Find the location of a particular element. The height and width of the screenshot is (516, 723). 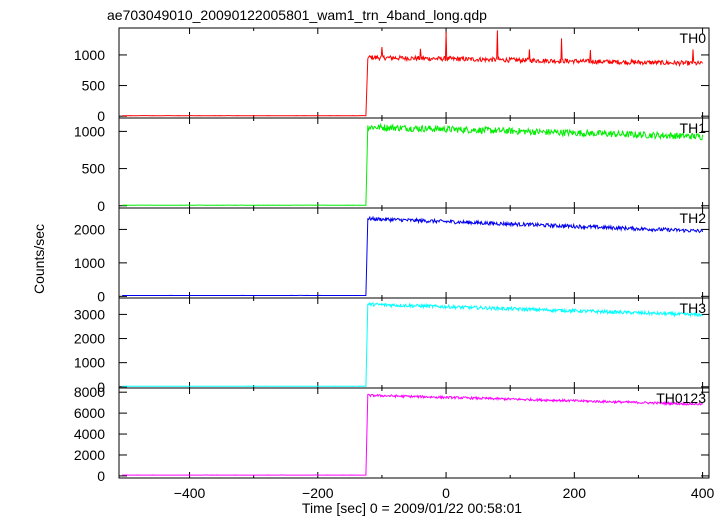

series-line-th0 is located at coordinates (413, 73).